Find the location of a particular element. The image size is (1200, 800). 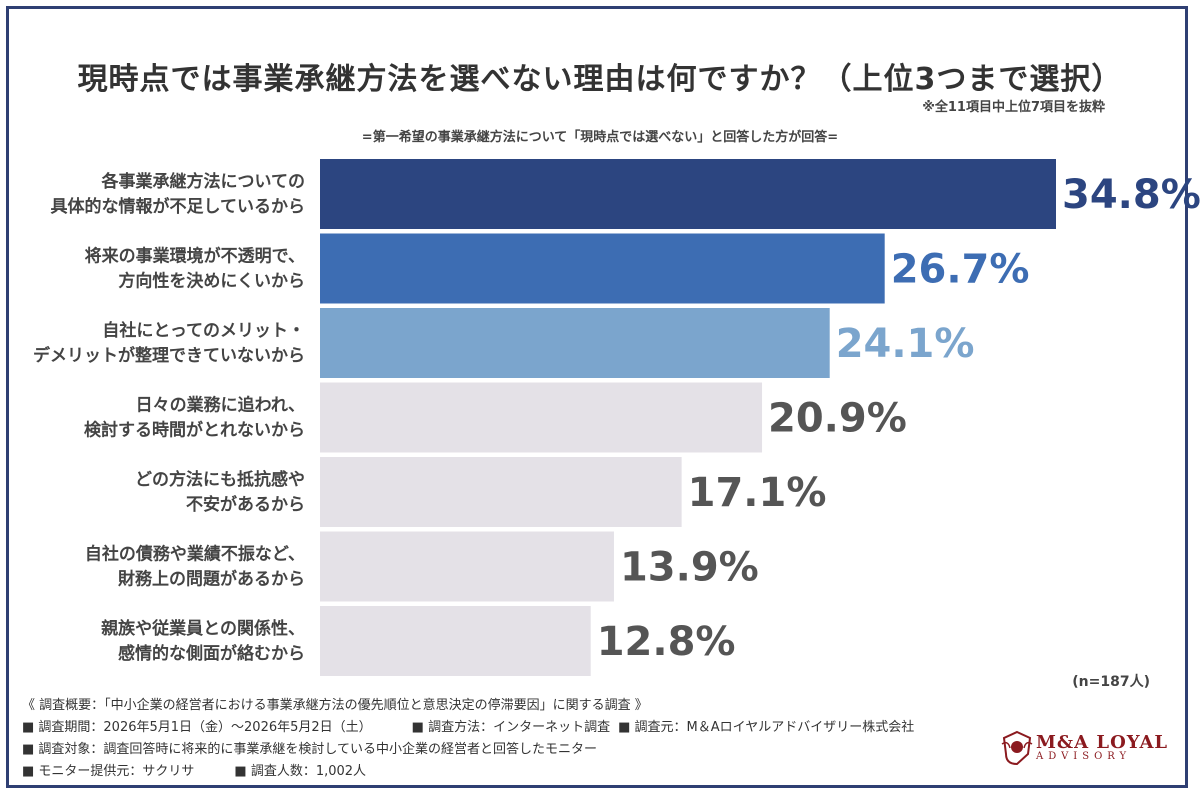

category-label-3-line-1: 自社にとってのメリット・ is located at coordinates (203, 330).